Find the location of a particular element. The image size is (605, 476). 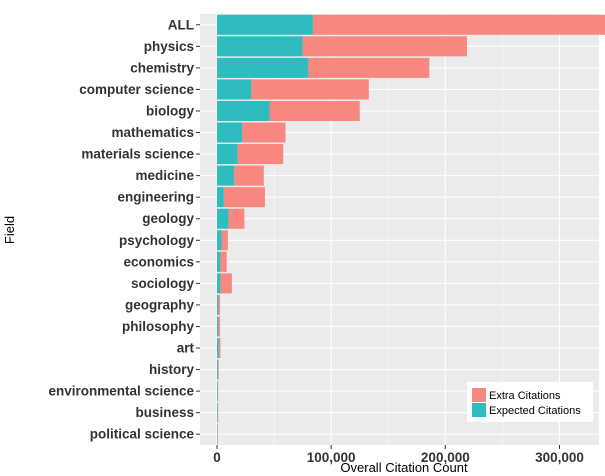

y-tick-label: political science is located at coordinates (142, 434).